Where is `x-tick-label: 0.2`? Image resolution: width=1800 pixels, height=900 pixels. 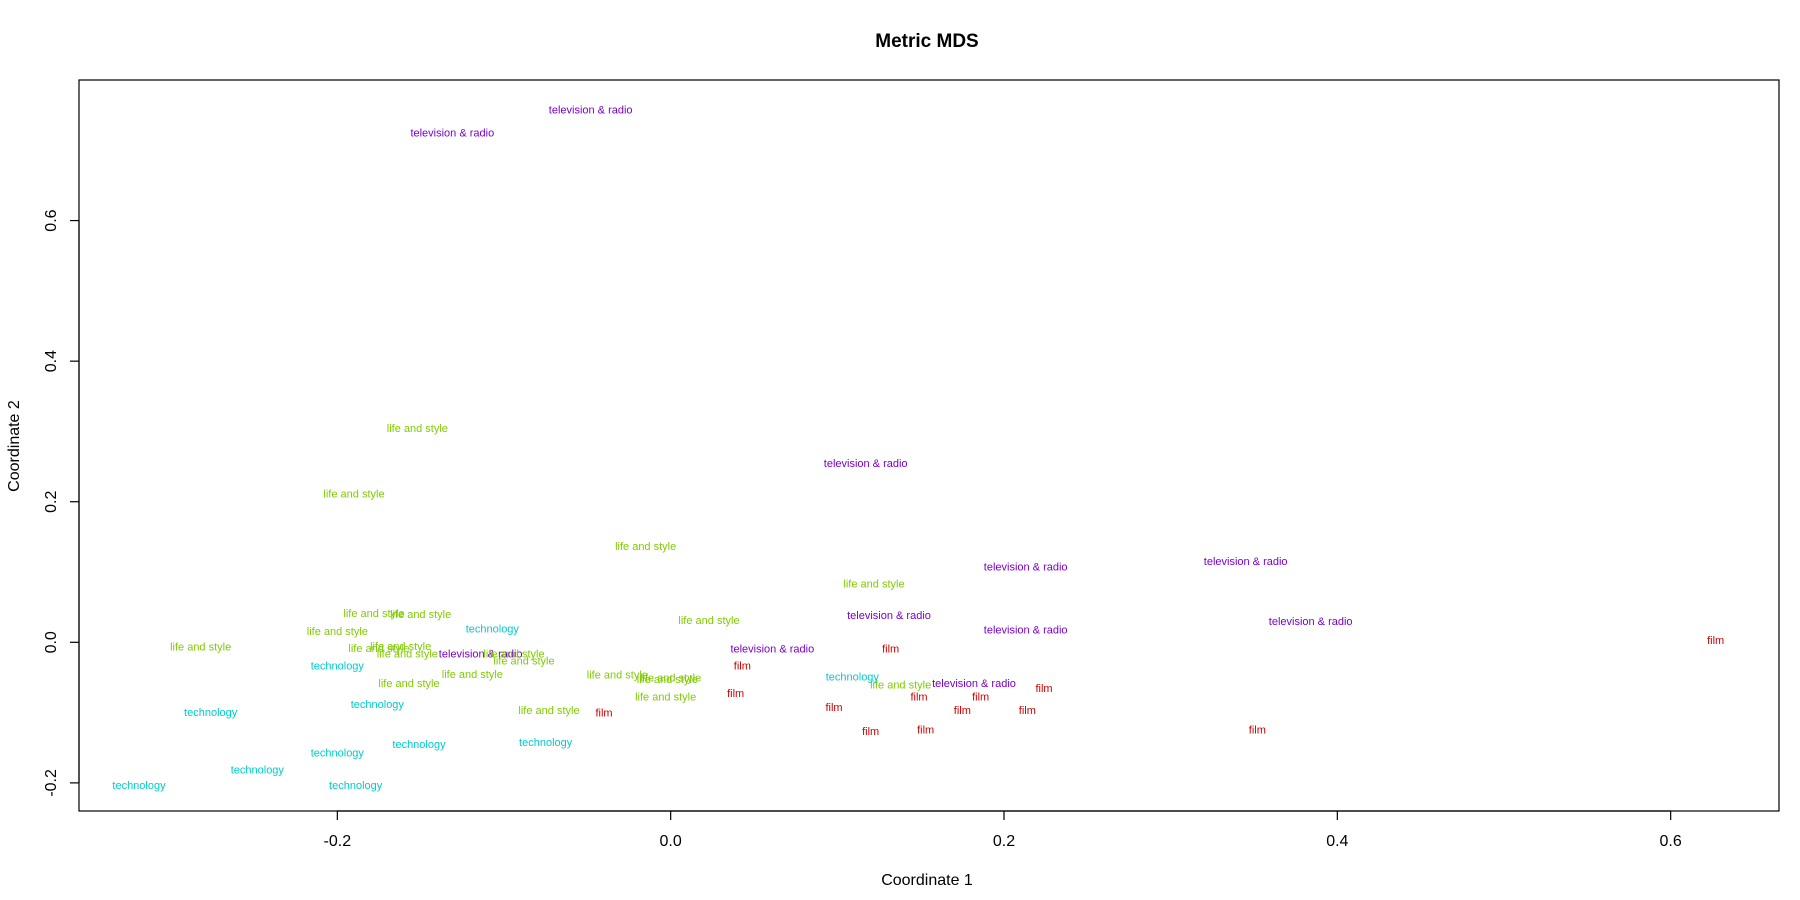
x-tick-label: 0.2 is located at coordinates (1004, 841).